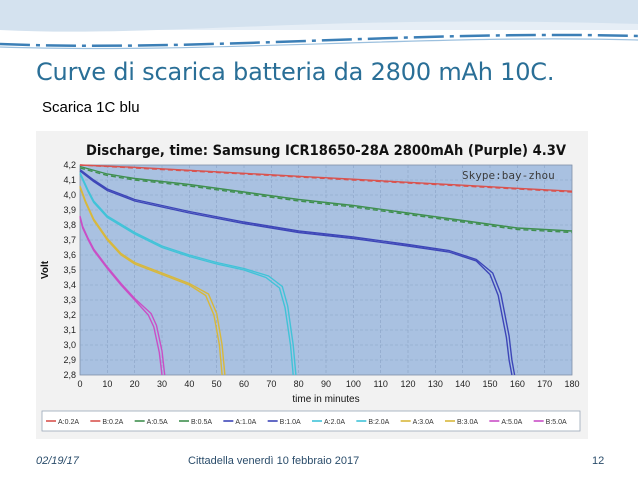 The image size is (638, 479). What do you see at coordinates (290, 422) in the screenshot?
I see `legend-label: B:1.0A` at bounding box center [290, 422].